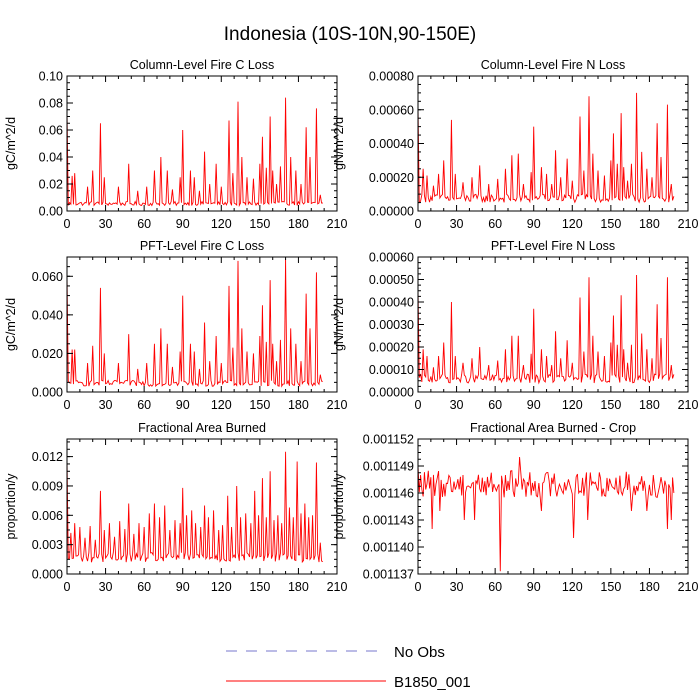 The image size is (700, 700). What do you see at coordinates (202, 65) in the screenshot?
I see `panel-title: Column-Level Fire C Loss` at bounding box center [202, 65].